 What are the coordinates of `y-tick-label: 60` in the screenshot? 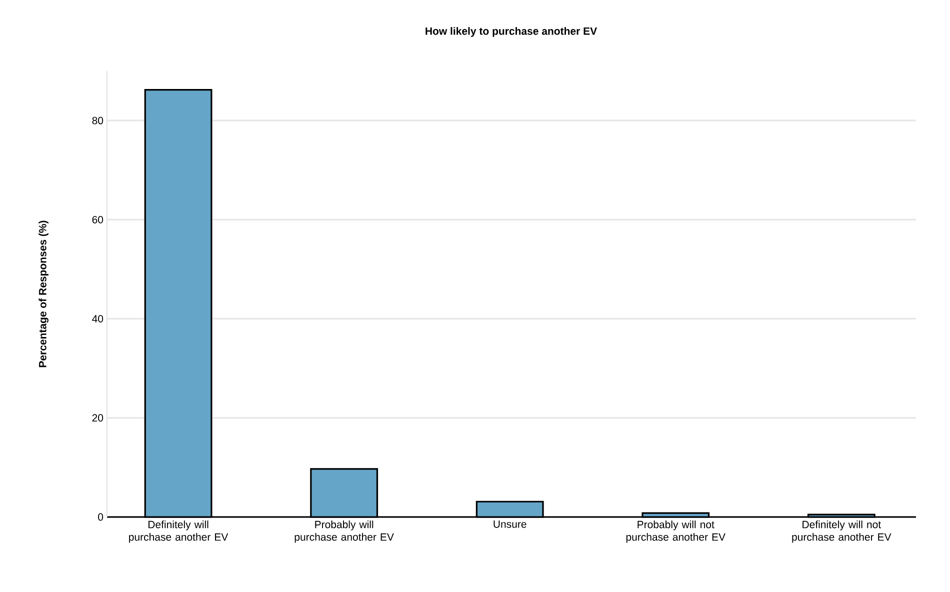 It's located at (98, 220).